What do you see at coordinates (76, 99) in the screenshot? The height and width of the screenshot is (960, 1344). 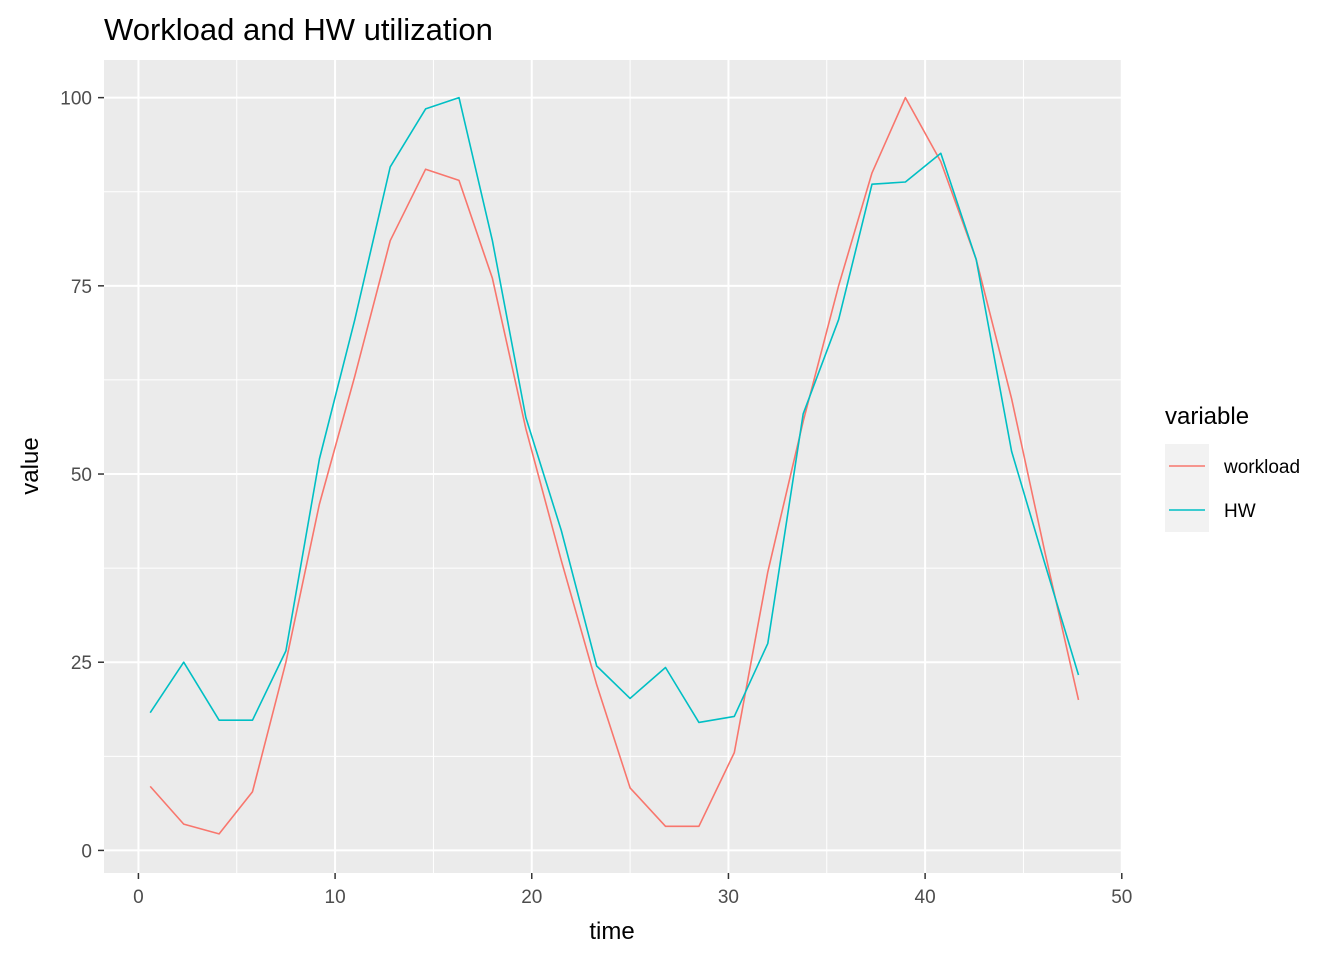 I see `y-tick-label: 100` at bounding box center [76, 99].